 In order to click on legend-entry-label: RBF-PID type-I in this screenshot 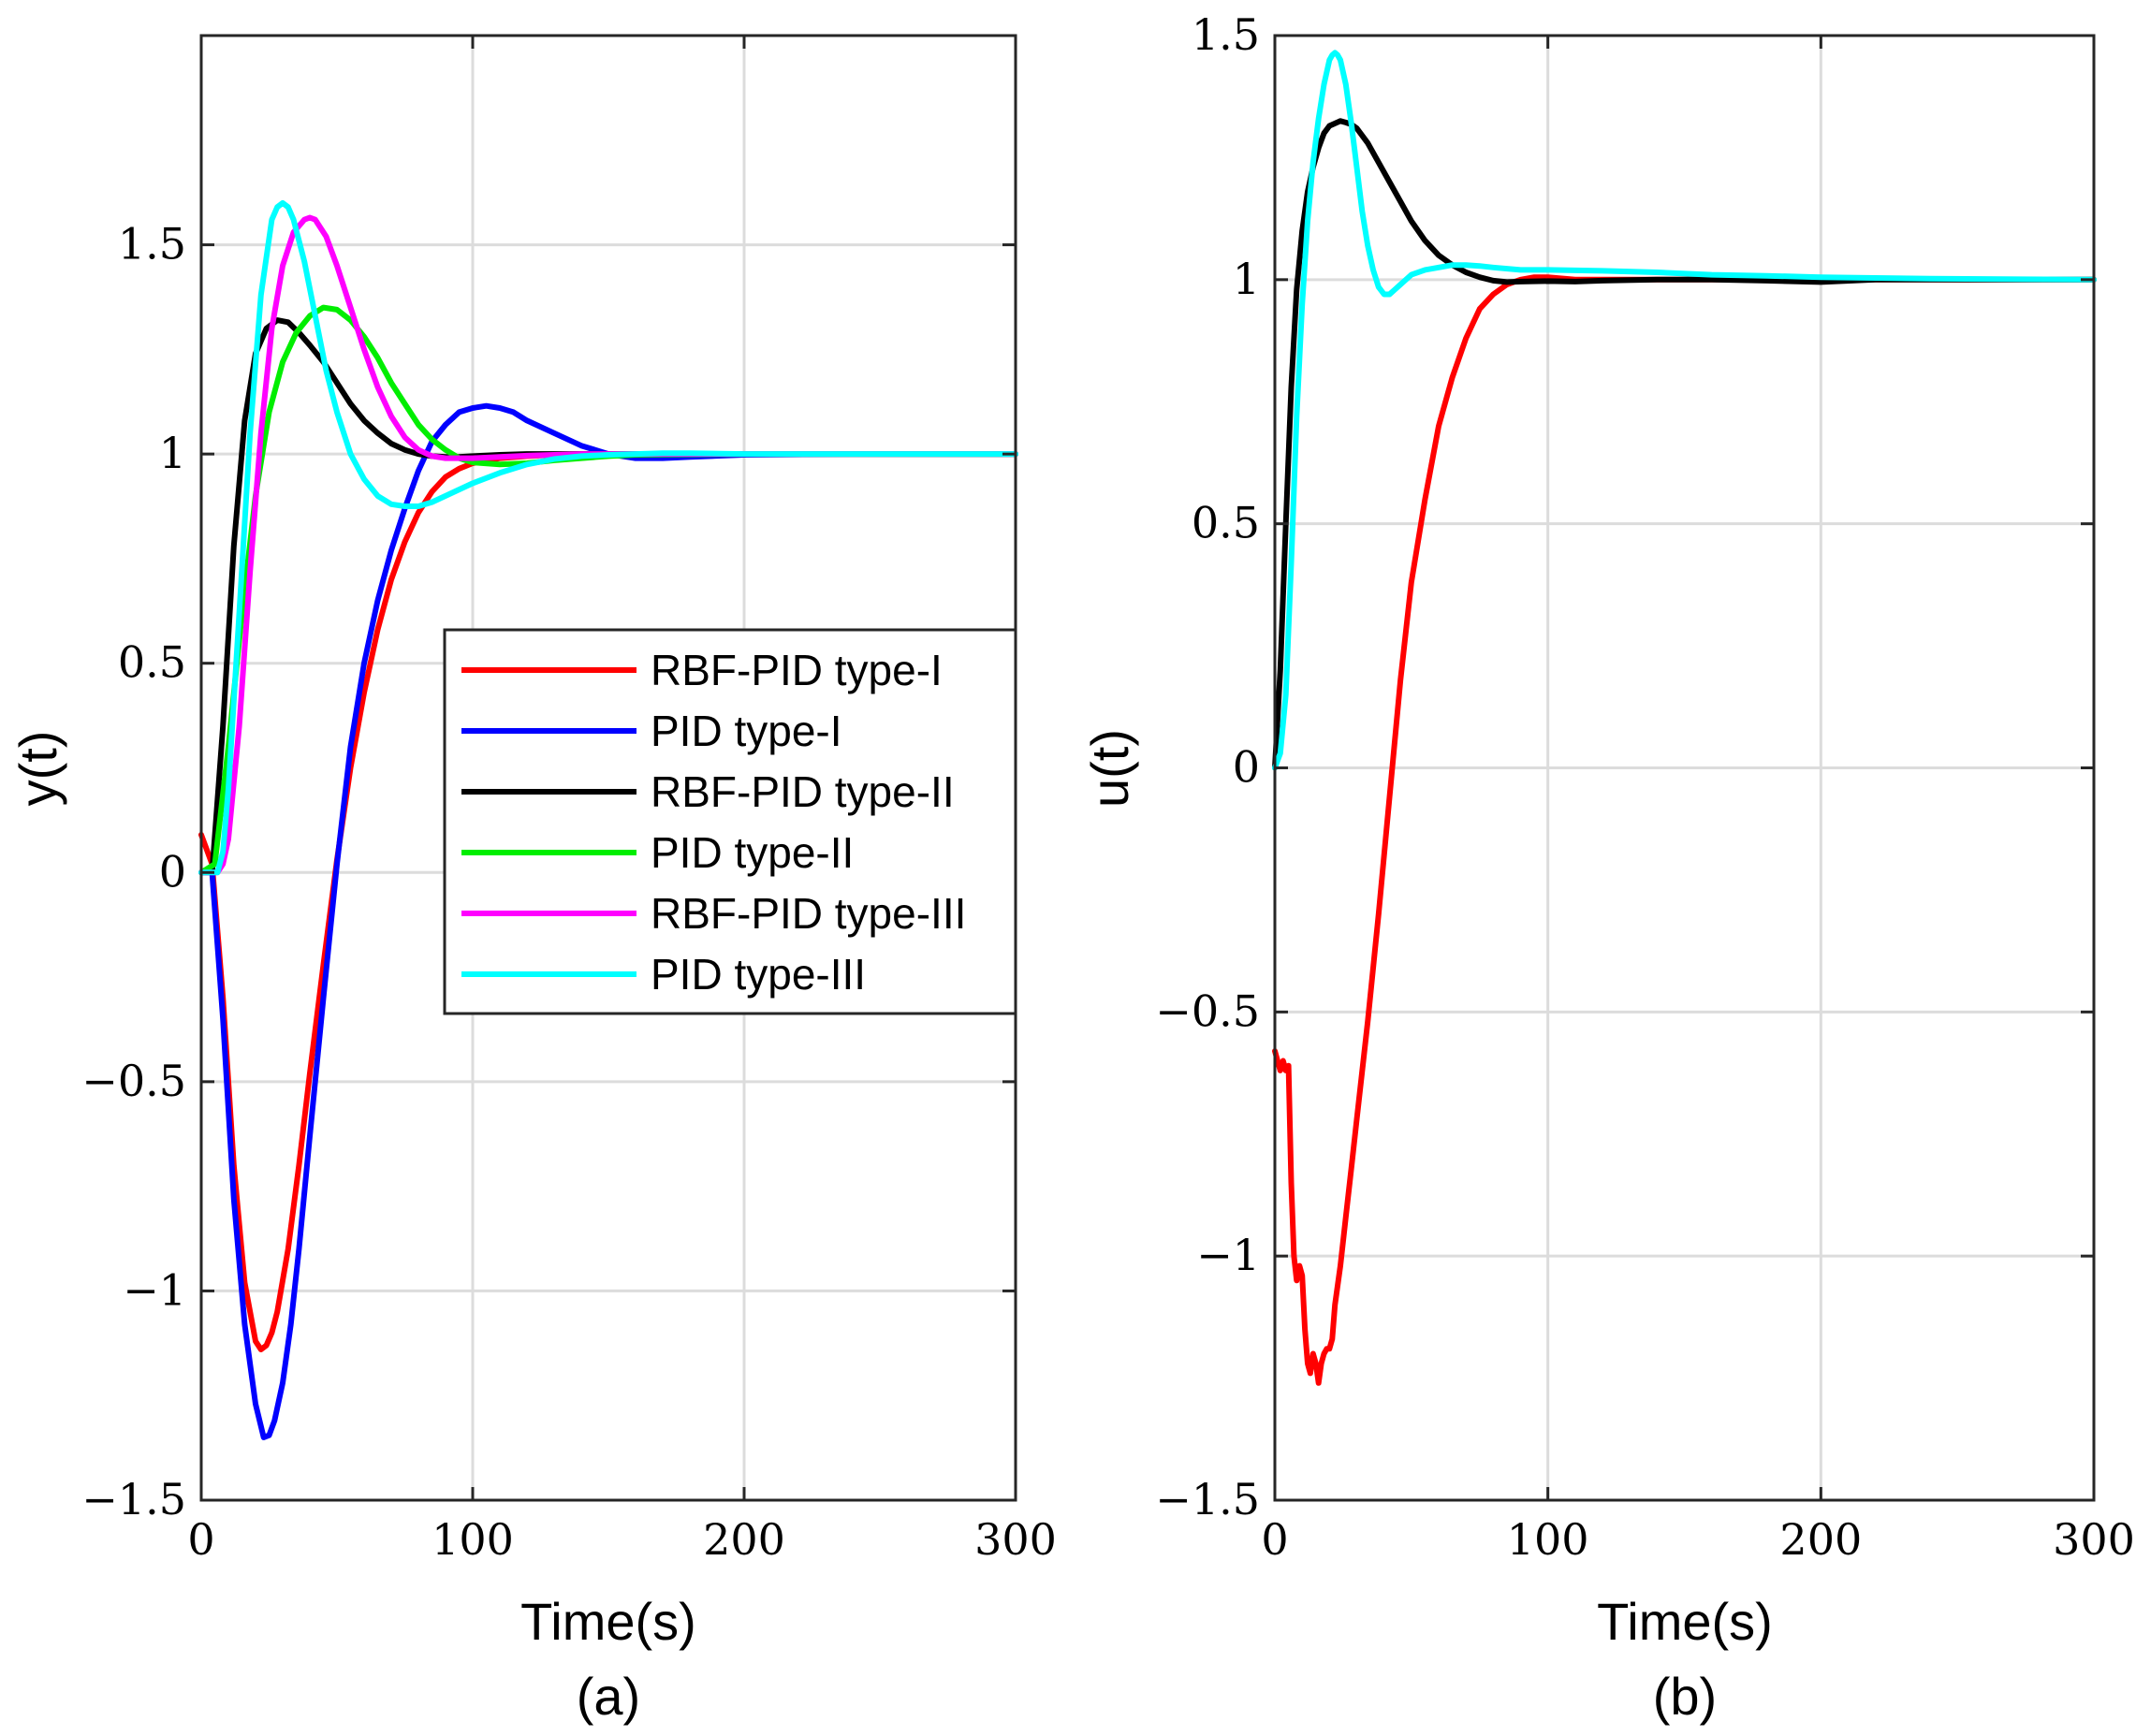, I will do `click(797, 670)`.